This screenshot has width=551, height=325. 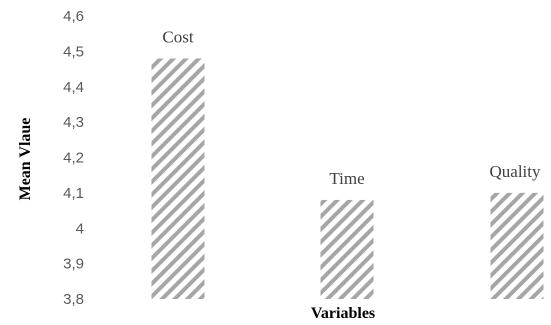 I want to click on y-tick-label: 4,5, so click(x=73, y=51).